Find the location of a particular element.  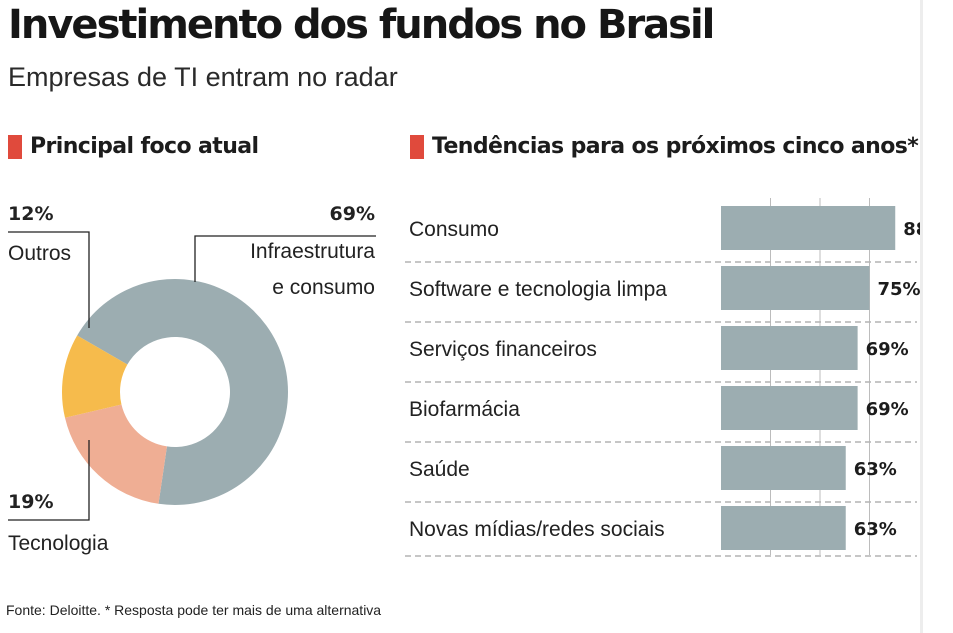

slice-label-infraestrutura-pct: 69% is located at coordinates (352, 214).